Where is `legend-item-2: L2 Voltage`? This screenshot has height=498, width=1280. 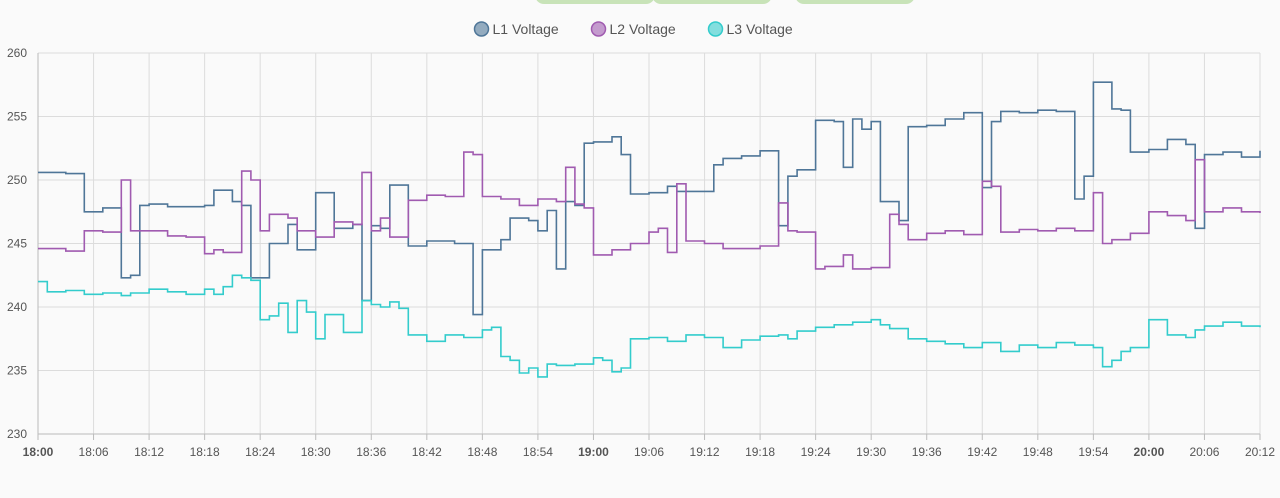
legend-item-2: L2 Voltage is located at coordinates (633, 29).